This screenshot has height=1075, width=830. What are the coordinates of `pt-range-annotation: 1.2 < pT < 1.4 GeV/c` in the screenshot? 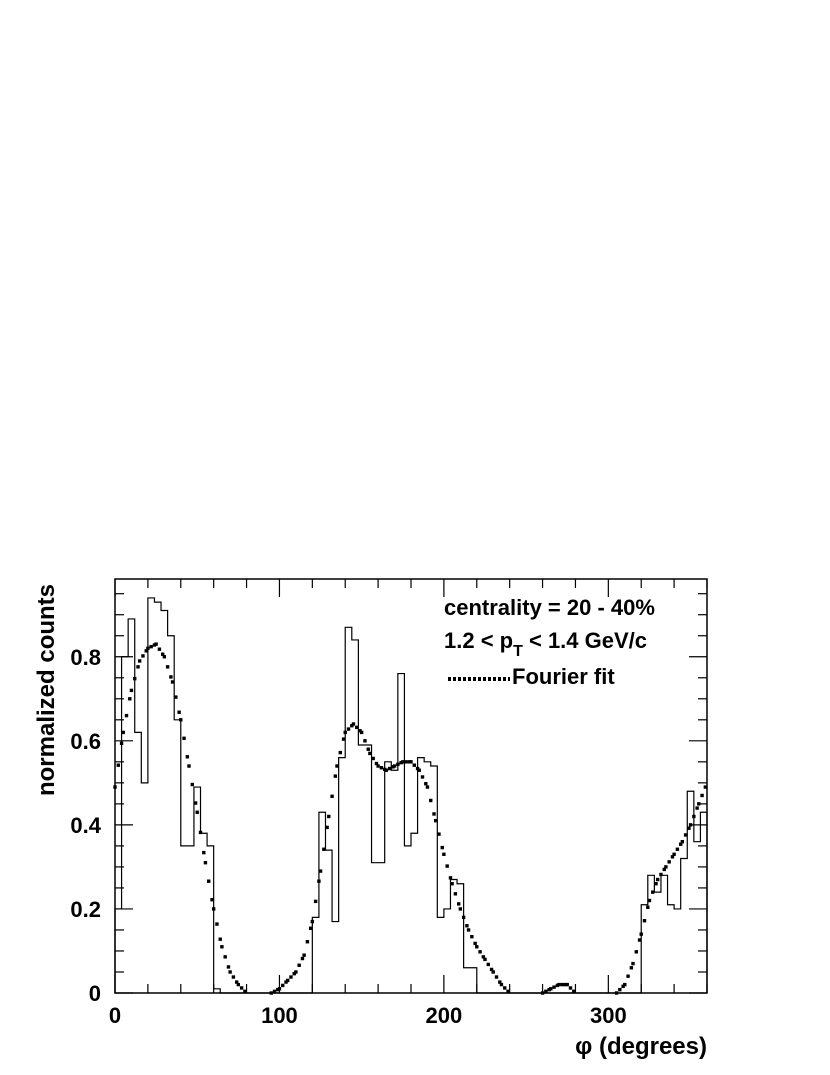 It's located at (545, 644).